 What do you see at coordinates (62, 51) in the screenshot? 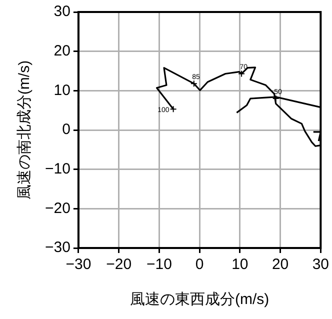
I see `y-tick-label: 20` at bounding box center [62, 51].